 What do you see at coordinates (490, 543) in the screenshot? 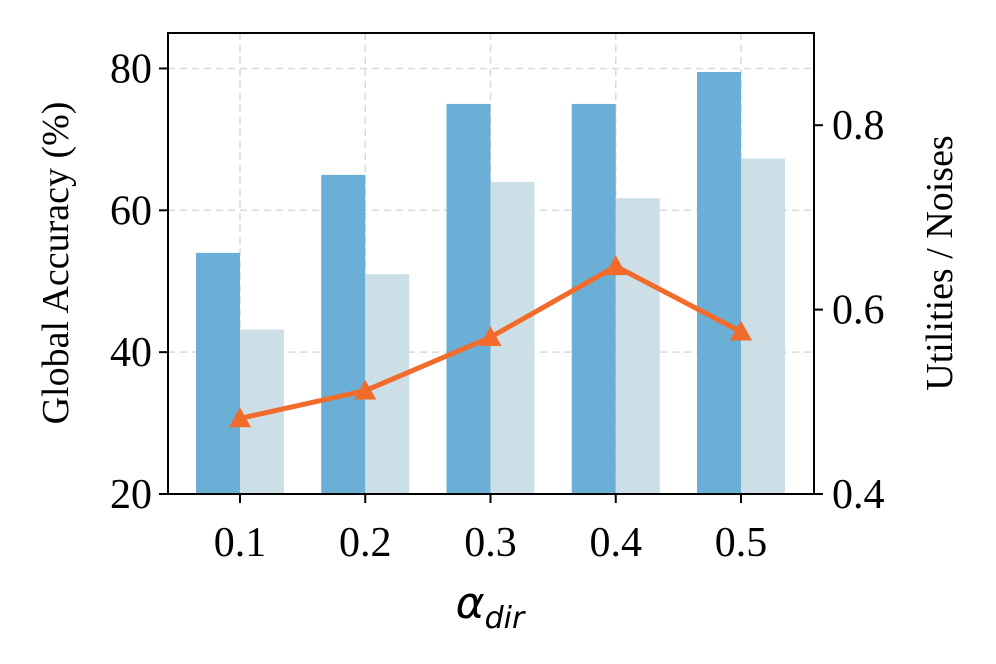
I see `x-tick-label: 0.3` at bounding box center [490, 543].